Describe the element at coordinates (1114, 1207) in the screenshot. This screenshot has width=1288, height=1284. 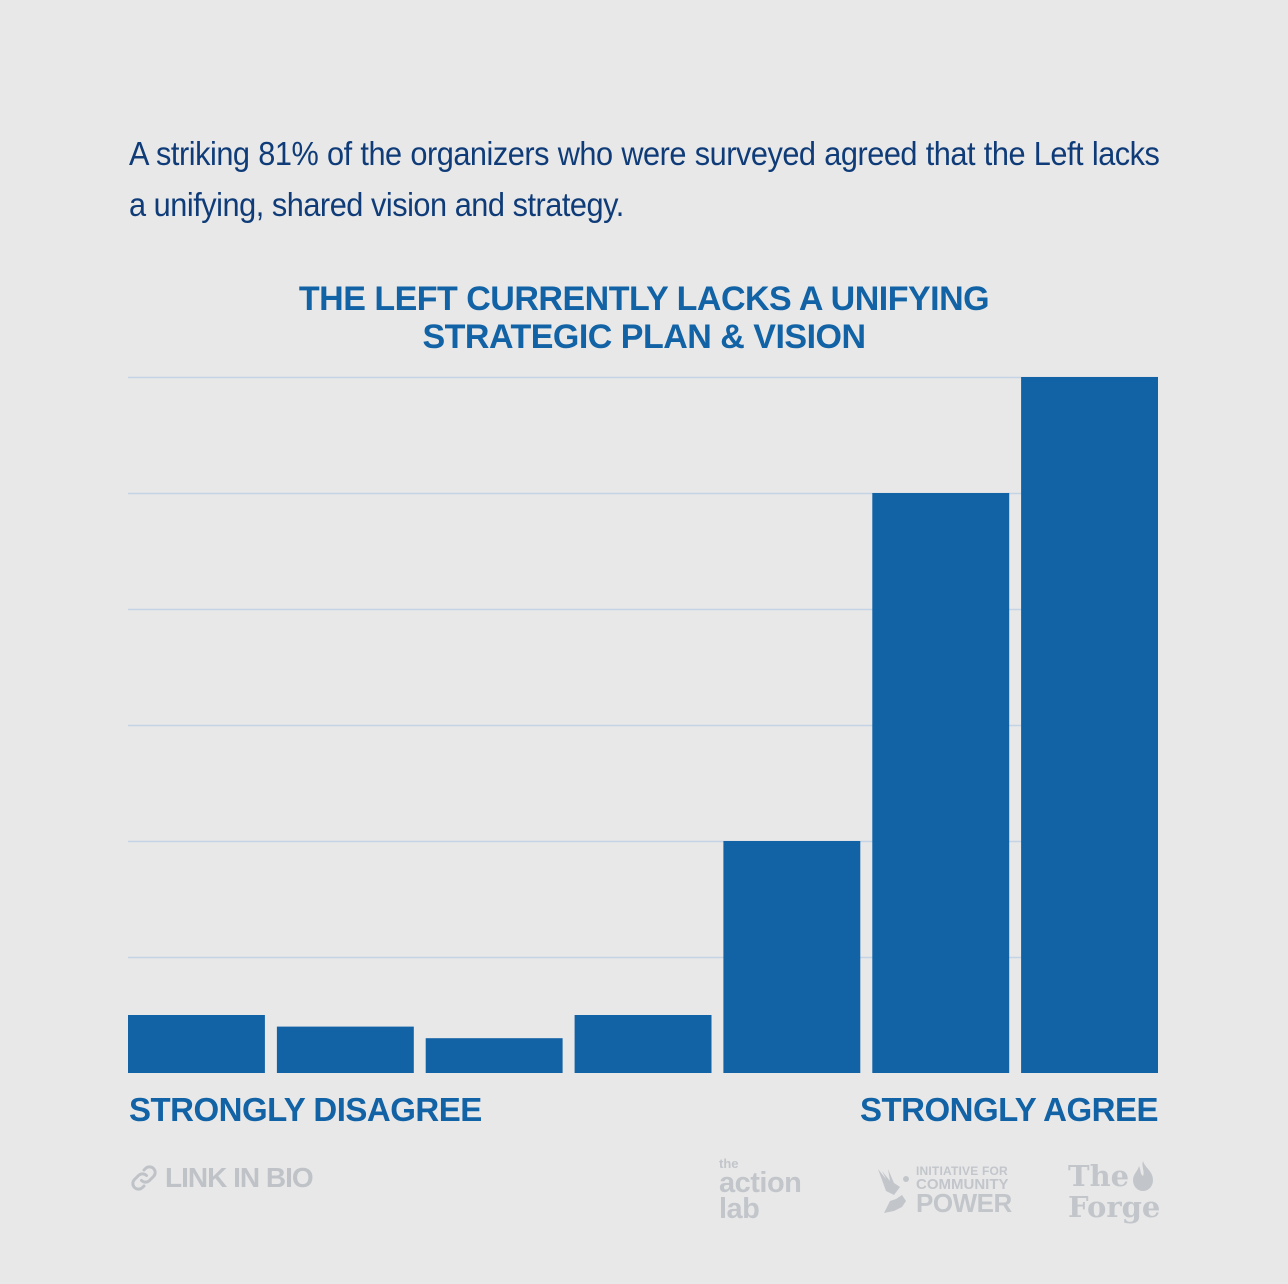
I see `forge-logo-line-2: Forge` at that location.